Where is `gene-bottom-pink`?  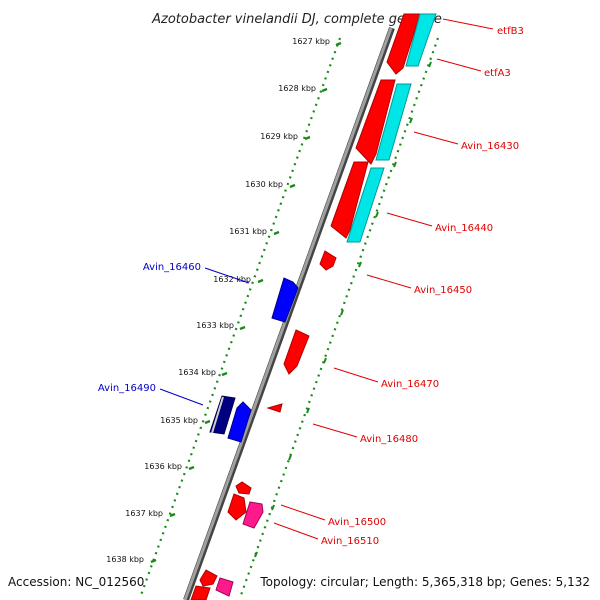 gene-bottom-pink is located at coordinates (224, 587).